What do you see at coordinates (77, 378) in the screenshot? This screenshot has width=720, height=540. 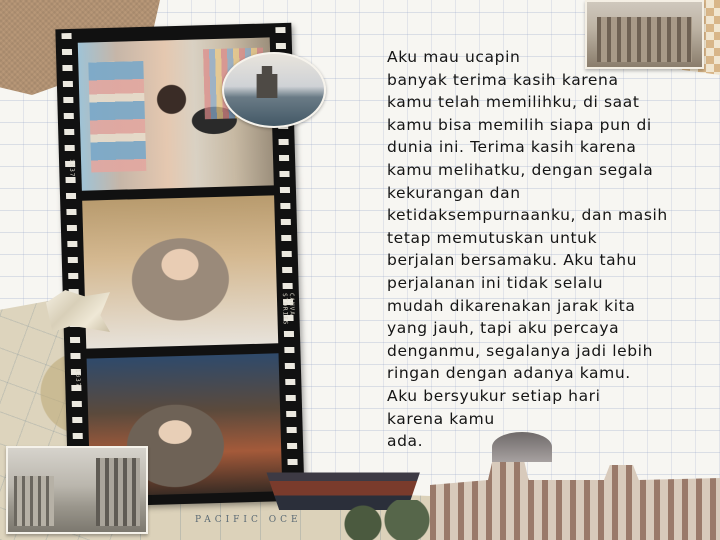 I see `film-number-b: 1037` at bounding box center [77, 378].